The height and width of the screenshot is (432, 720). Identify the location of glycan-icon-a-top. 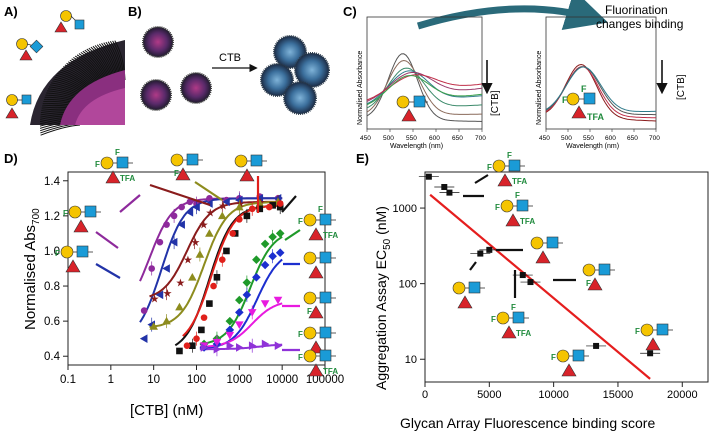
(69, 21).